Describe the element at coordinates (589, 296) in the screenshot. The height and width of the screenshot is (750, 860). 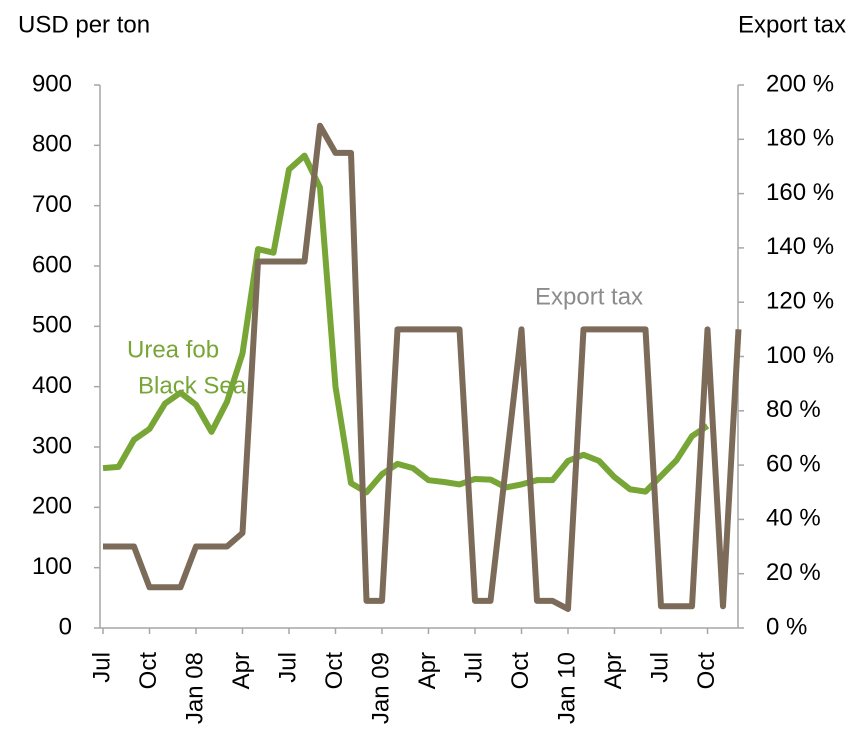
I see `annotation: Export tax` at that location.